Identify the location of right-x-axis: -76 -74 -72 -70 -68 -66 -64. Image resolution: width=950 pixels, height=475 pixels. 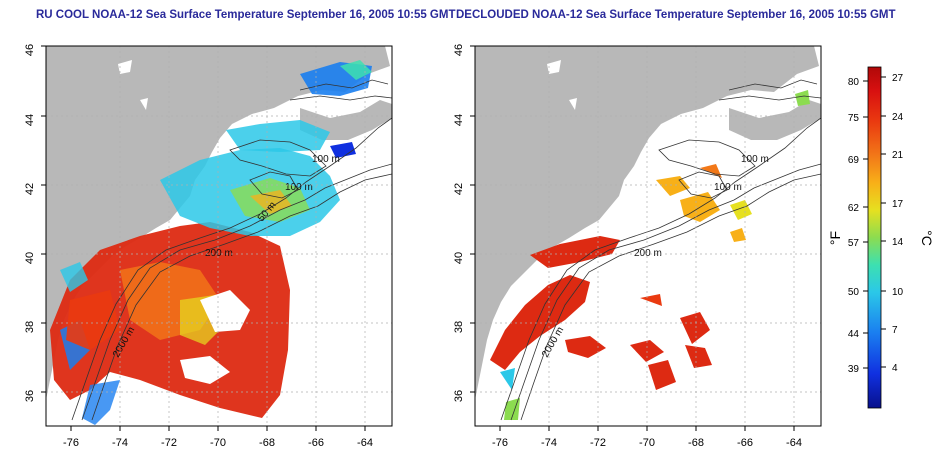
(647, 437).